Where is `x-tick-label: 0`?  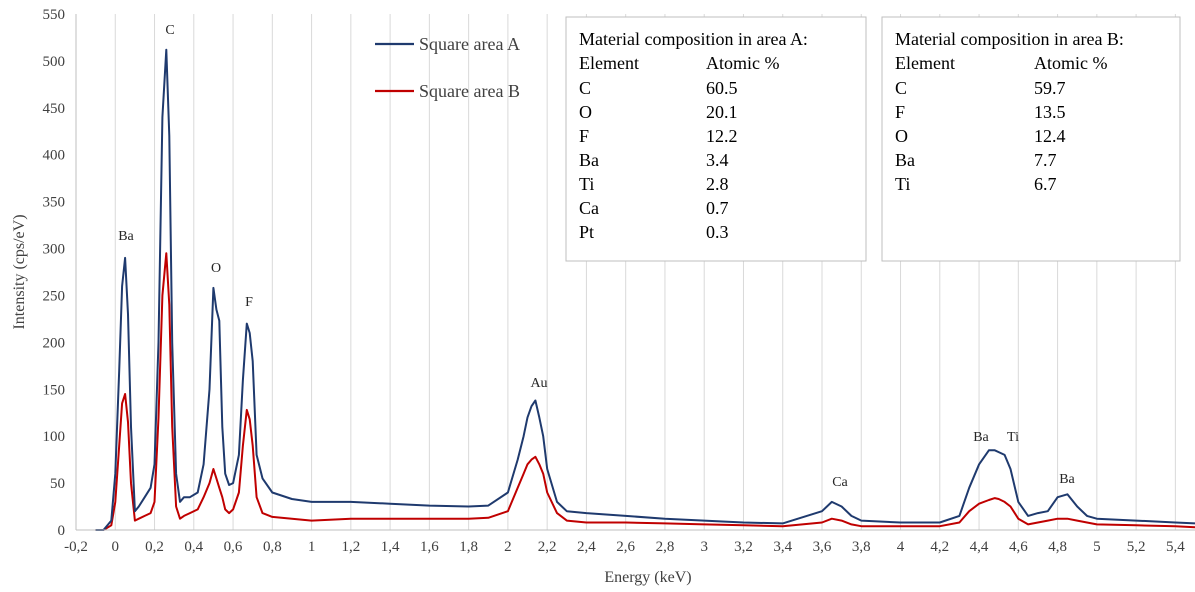 x-tick-label: 0 is located at coordinates (116, 547).